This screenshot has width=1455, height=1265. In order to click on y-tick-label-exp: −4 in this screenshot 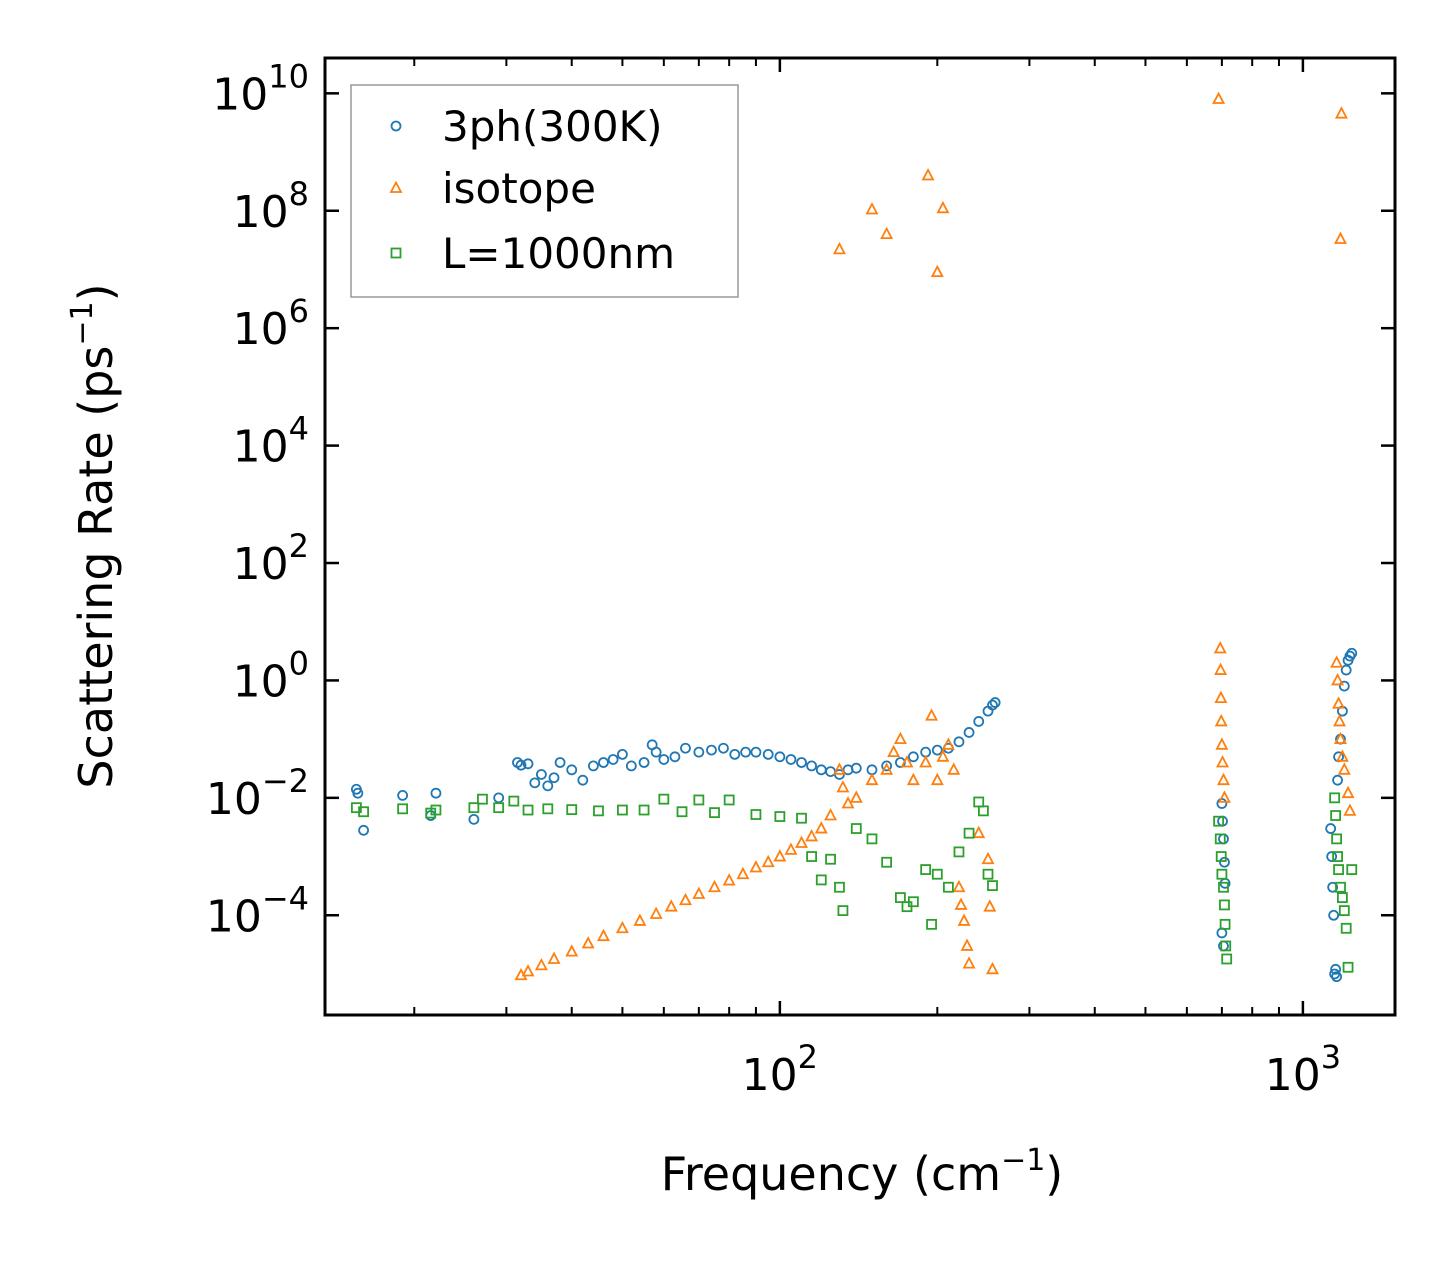, I will do `click(285, 898)`.